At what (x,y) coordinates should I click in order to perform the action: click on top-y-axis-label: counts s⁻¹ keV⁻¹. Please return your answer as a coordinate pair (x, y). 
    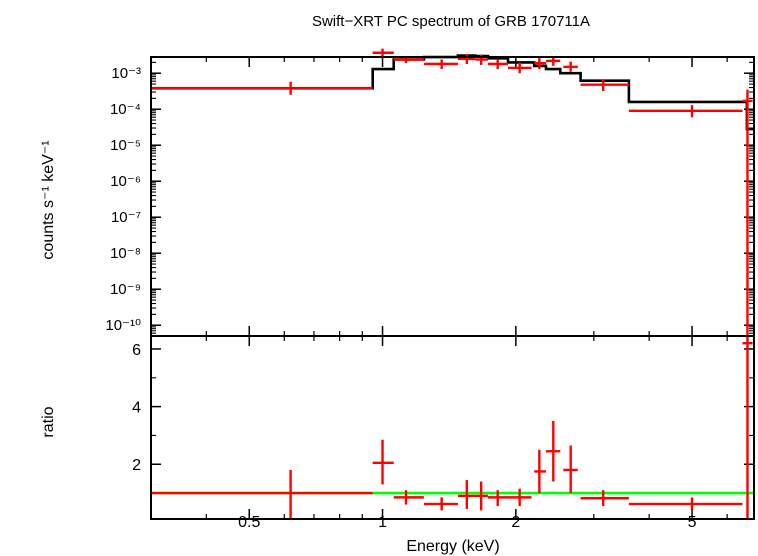
    Looking at the image, I should click on (48, 199).